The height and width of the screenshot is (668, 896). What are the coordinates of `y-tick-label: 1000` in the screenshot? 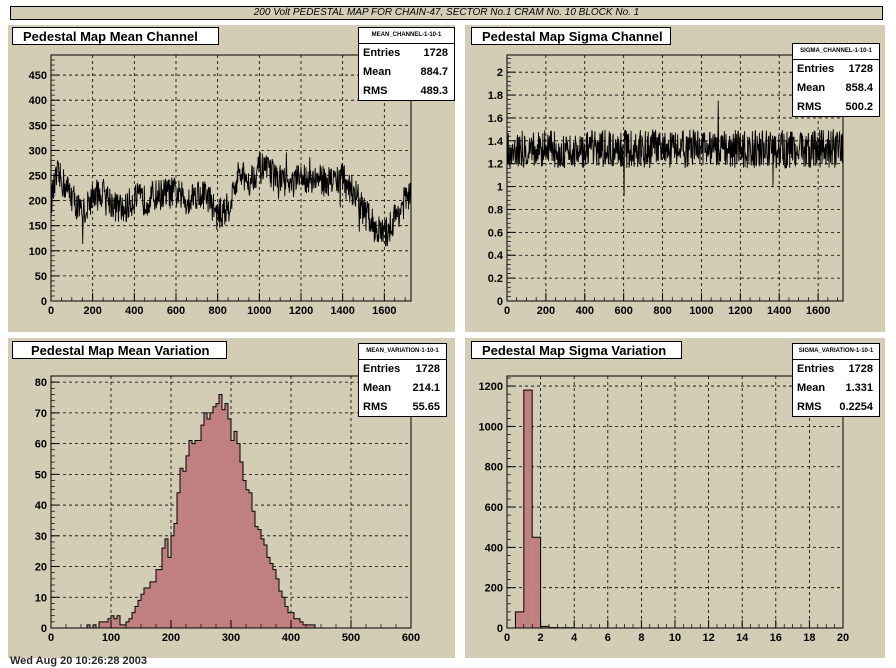 It's located at (491, 427).